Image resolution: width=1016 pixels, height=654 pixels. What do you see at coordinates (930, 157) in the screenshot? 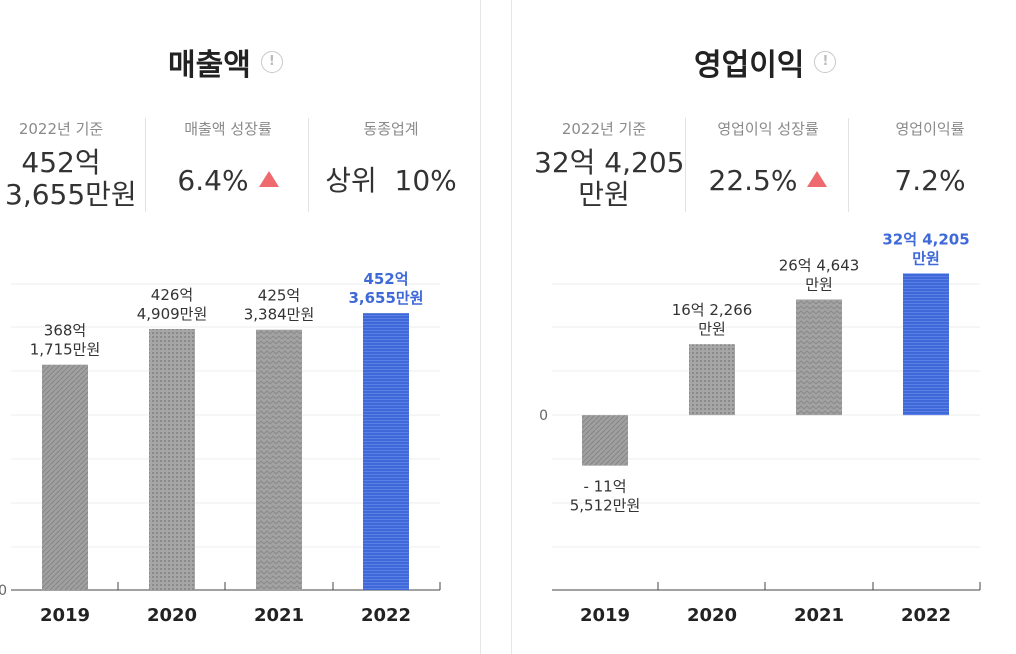
I see `profit-stat-margin: 영업이익률 7.2%` at bounding box center [930, 157].